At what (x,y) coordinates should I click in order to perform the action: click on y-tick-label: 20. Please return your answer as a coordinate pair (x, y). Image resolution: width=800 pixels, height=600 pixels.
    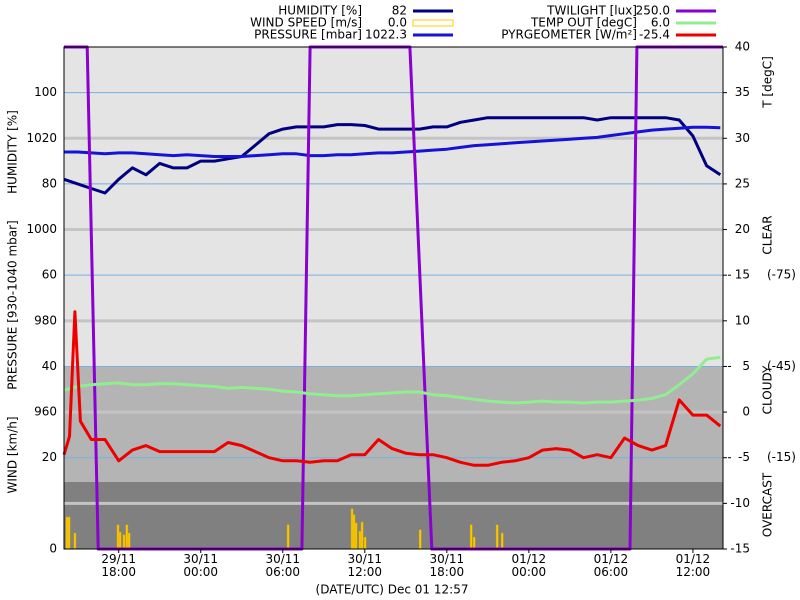
    Looking at the image, I should click on (49, 457).